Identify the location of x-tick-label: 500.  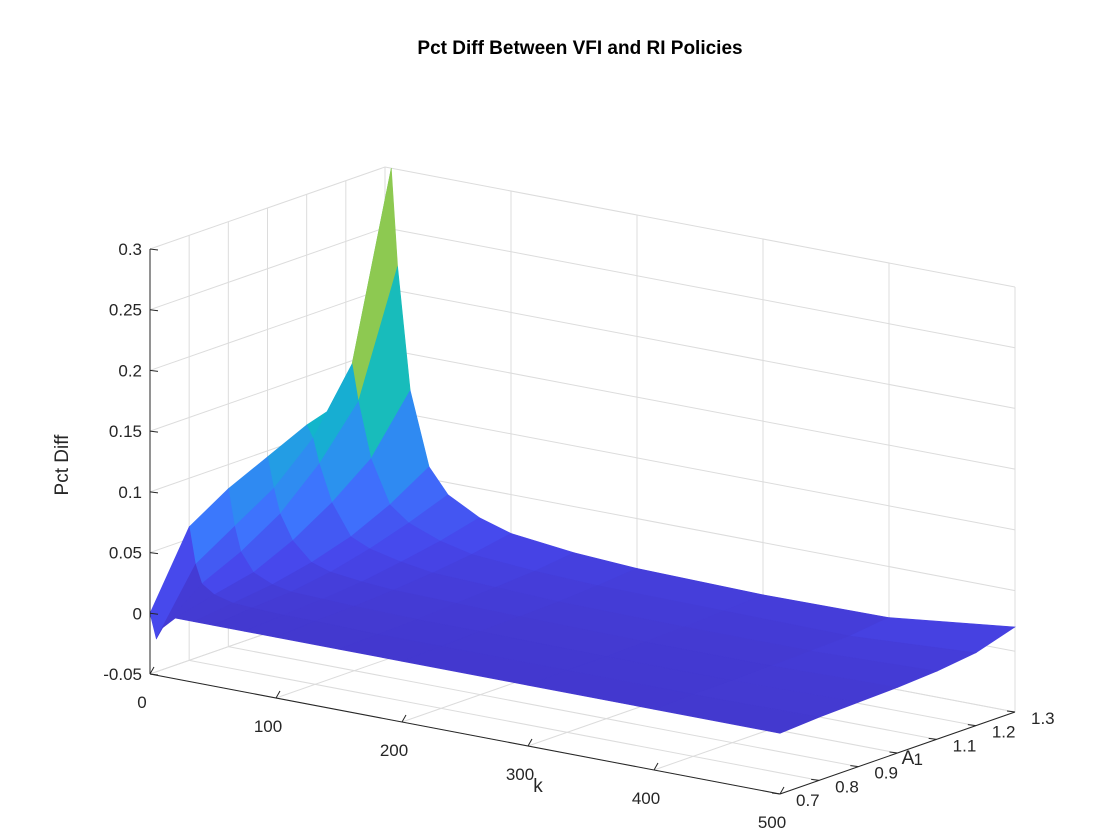
(772, 822).